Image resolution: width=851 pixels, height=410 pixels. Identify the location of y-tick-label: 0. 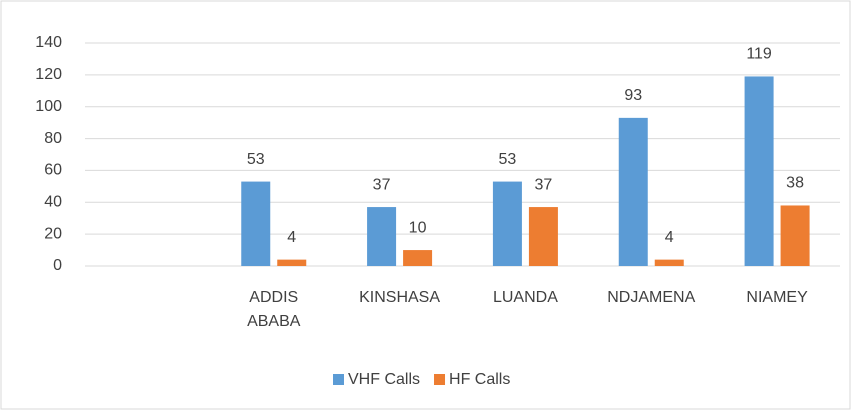
(57, 265).